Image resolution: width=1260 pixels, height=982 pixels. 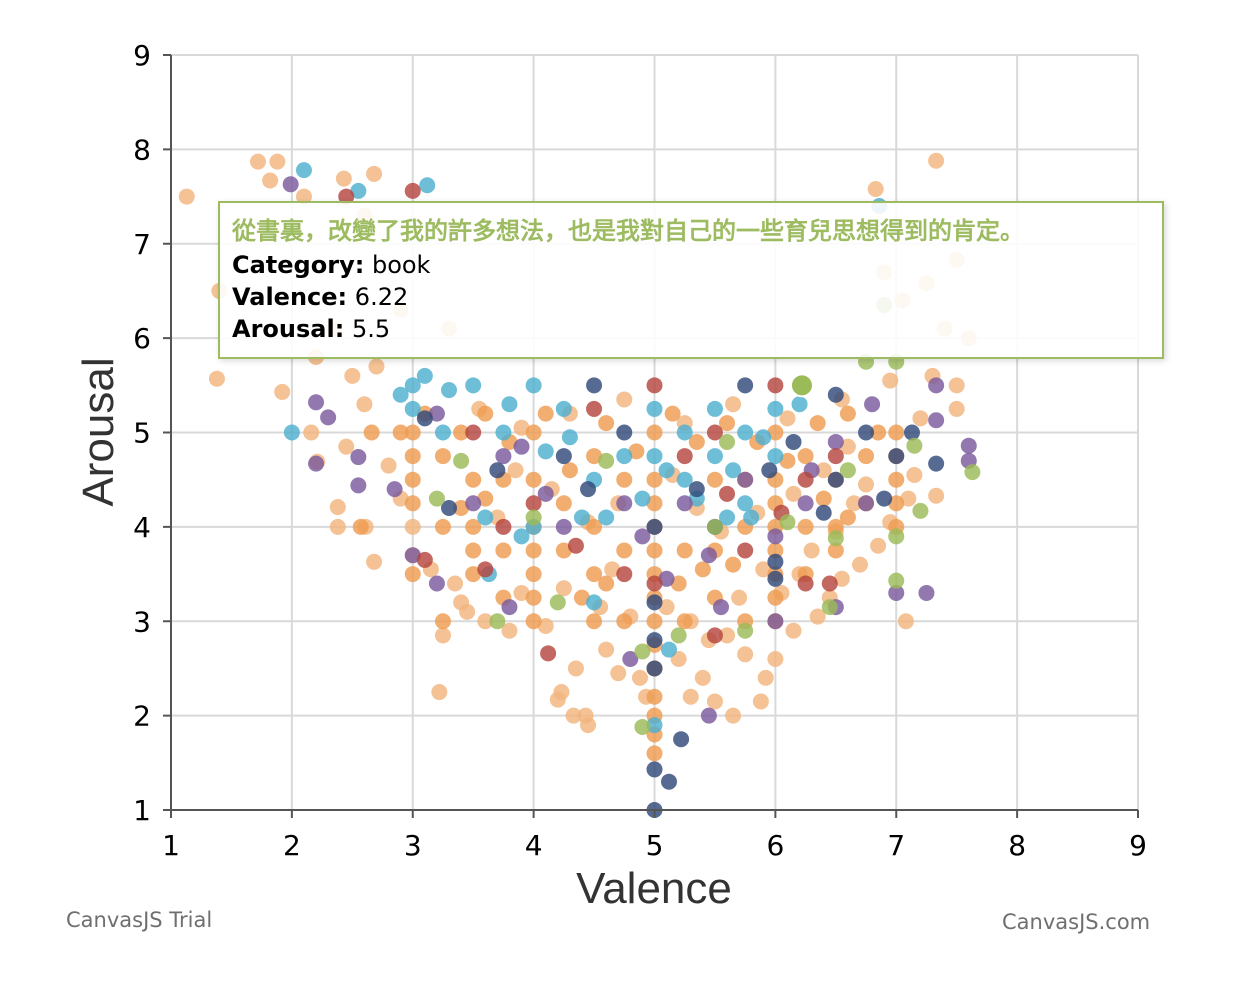 I want to click on y-tick-label: 1, so click(x=142, y=810).